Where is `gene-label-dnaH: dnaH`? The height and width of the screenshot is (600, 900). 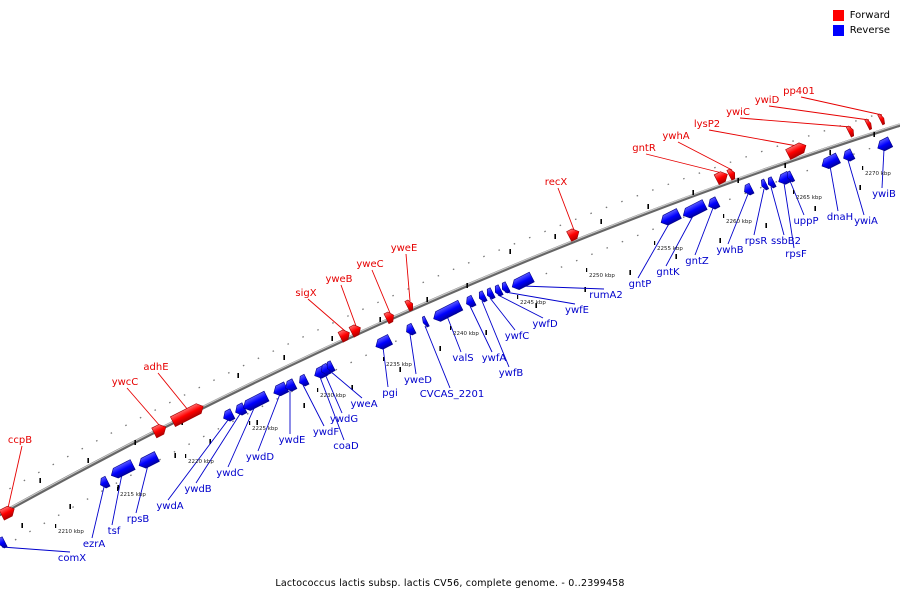
gene-label-dnaH: dnaH is located at coordinates (840, 217).